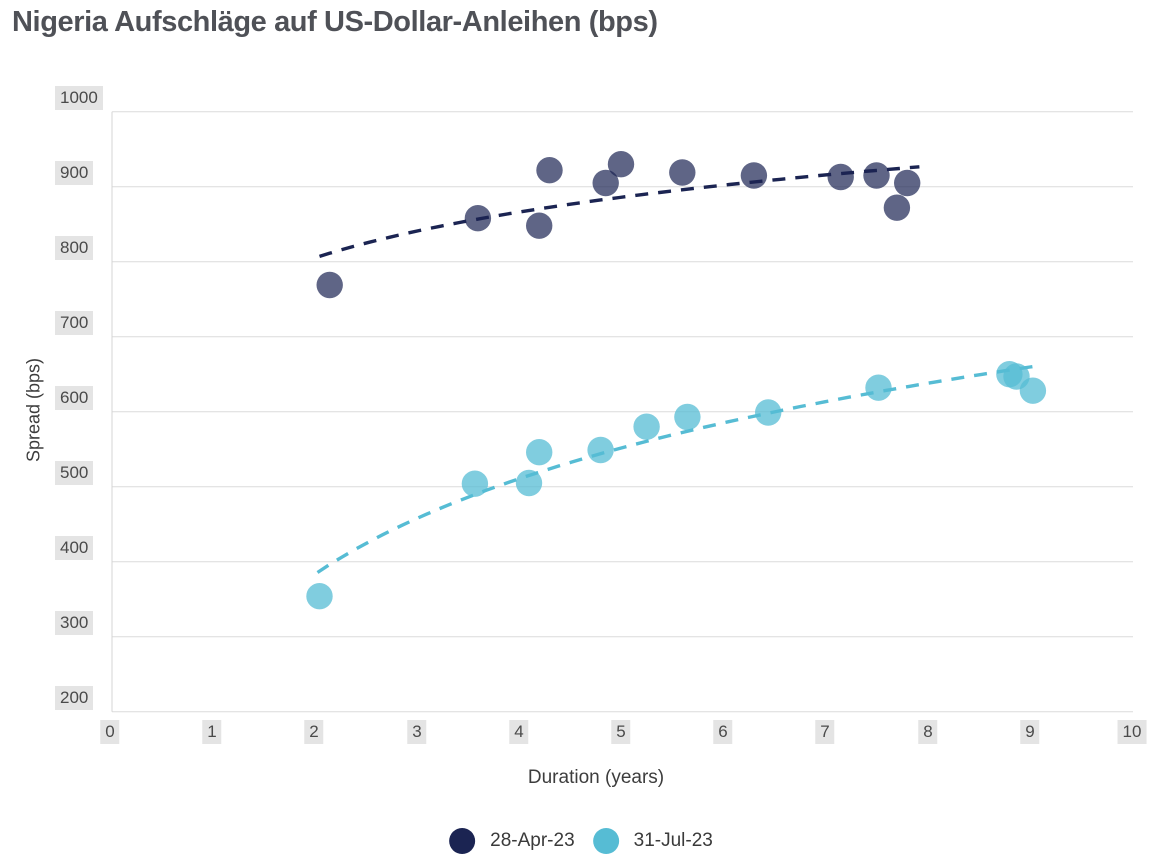 The image size is (1162, 862). Describe the element at coordinates (74, 398) in the screenshot. I see `y-tick-label: 600` at that location.